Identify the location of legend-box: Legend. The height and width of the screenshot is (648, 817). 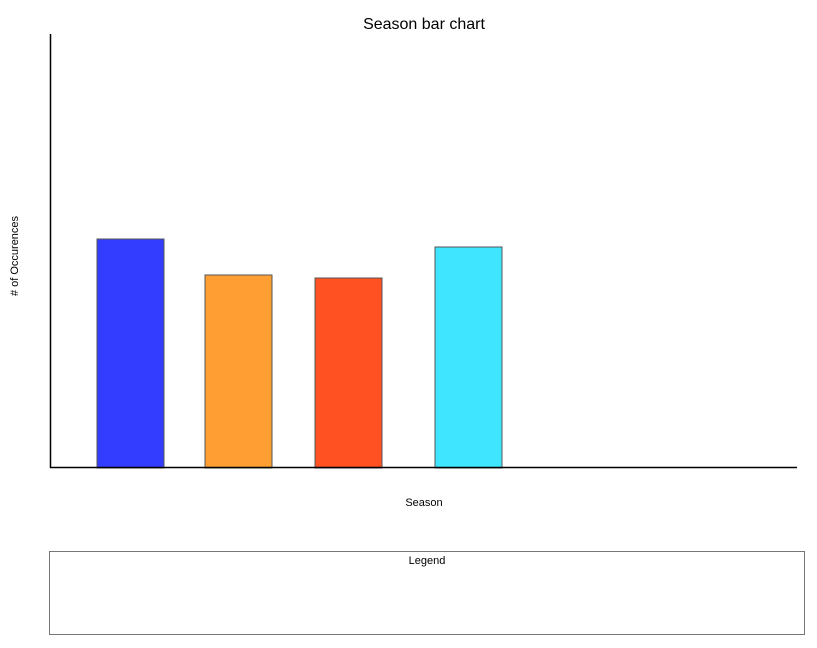
(427, 593).